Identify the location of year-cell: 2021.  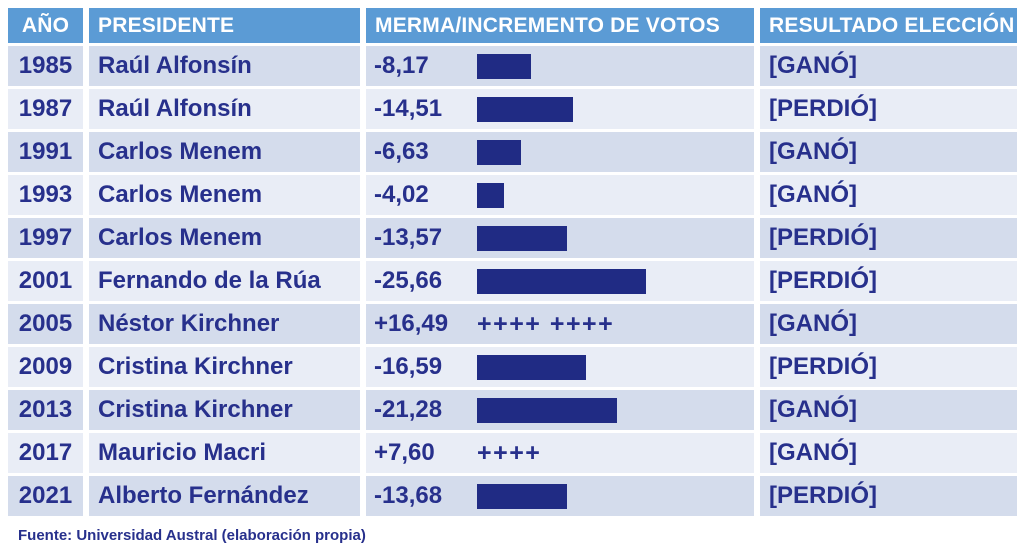
(45, 496).